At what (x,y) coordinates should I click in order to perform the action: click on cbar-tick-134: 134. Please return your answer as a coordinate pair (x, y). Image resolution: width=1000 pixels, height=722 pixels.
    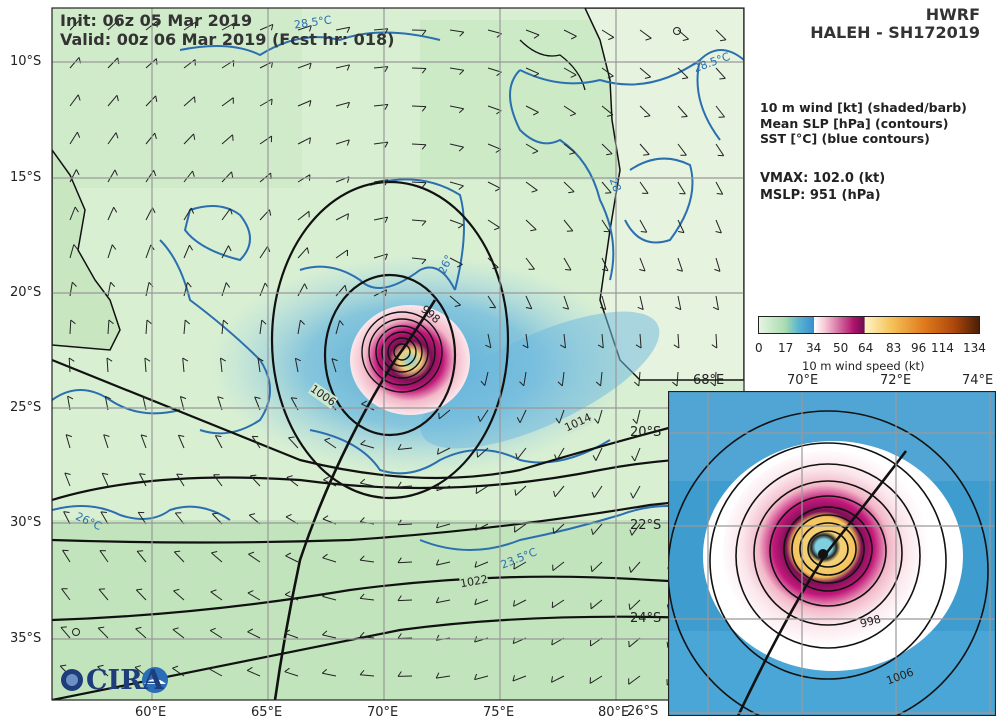
    Looking at the image, I should click on (974, 348).